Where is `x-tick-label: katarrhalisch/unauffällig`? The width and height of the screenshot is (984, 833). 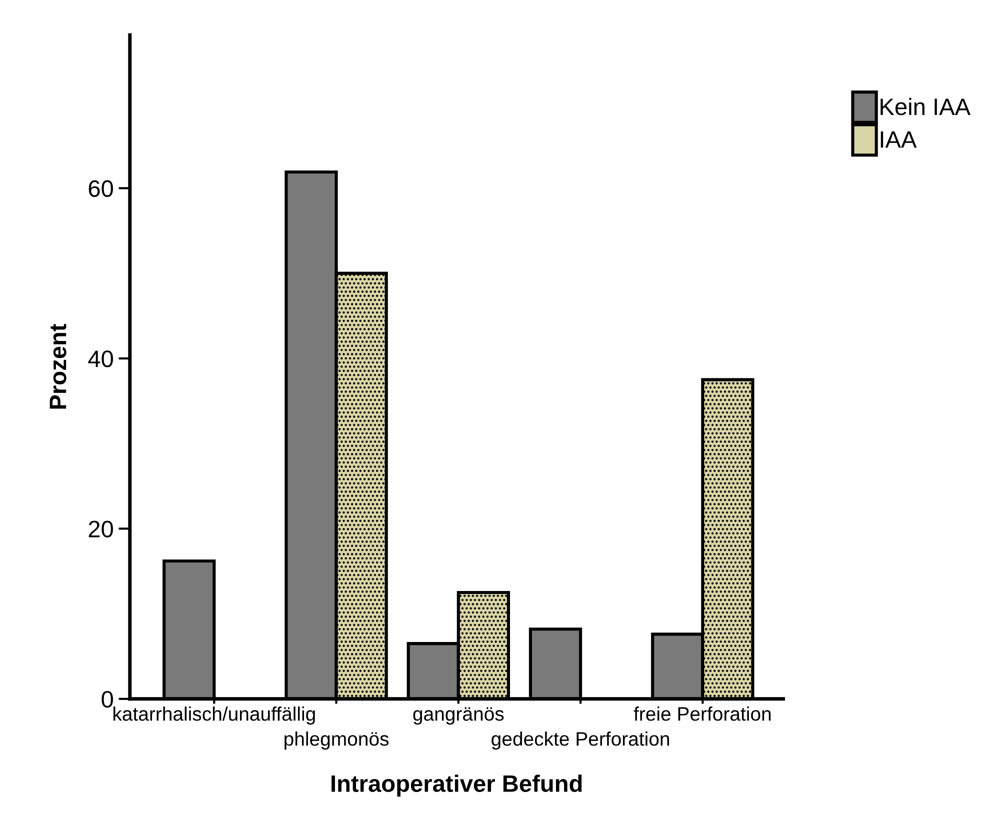
x-tick-label: katarrhalisch/unauffällig is located at coordinates (214, 715).